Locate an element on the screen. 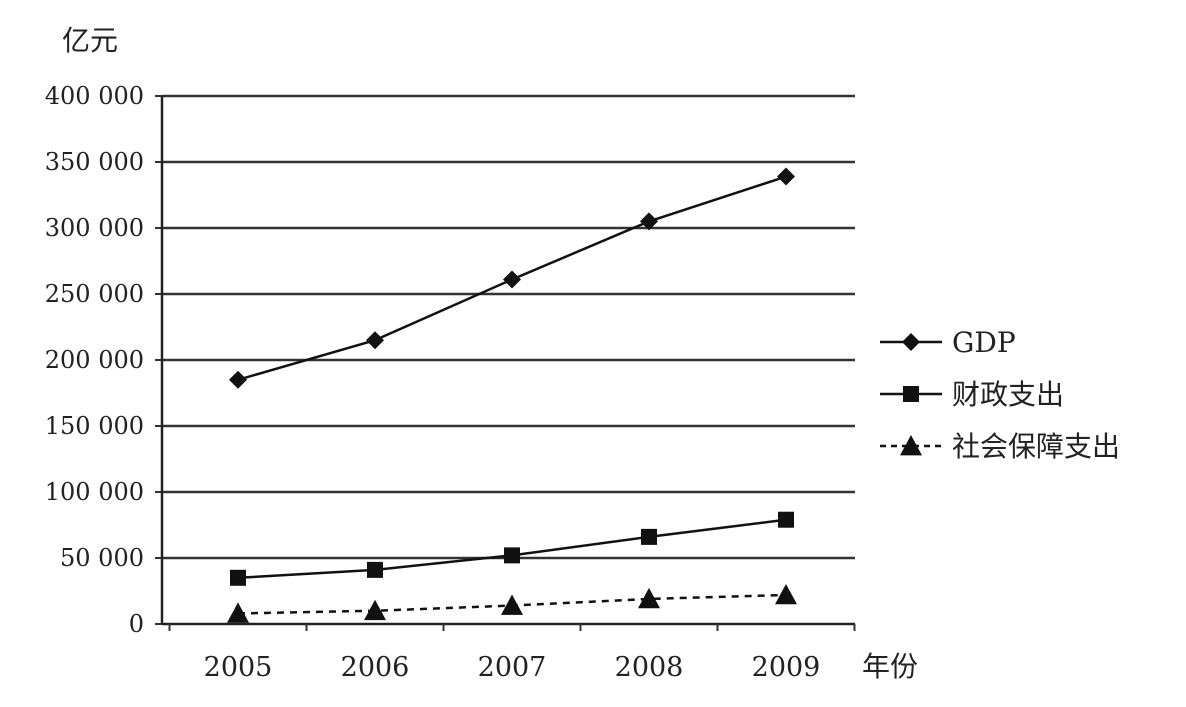  y-tick-label: 250 000 is located at coordinates (94, 294).